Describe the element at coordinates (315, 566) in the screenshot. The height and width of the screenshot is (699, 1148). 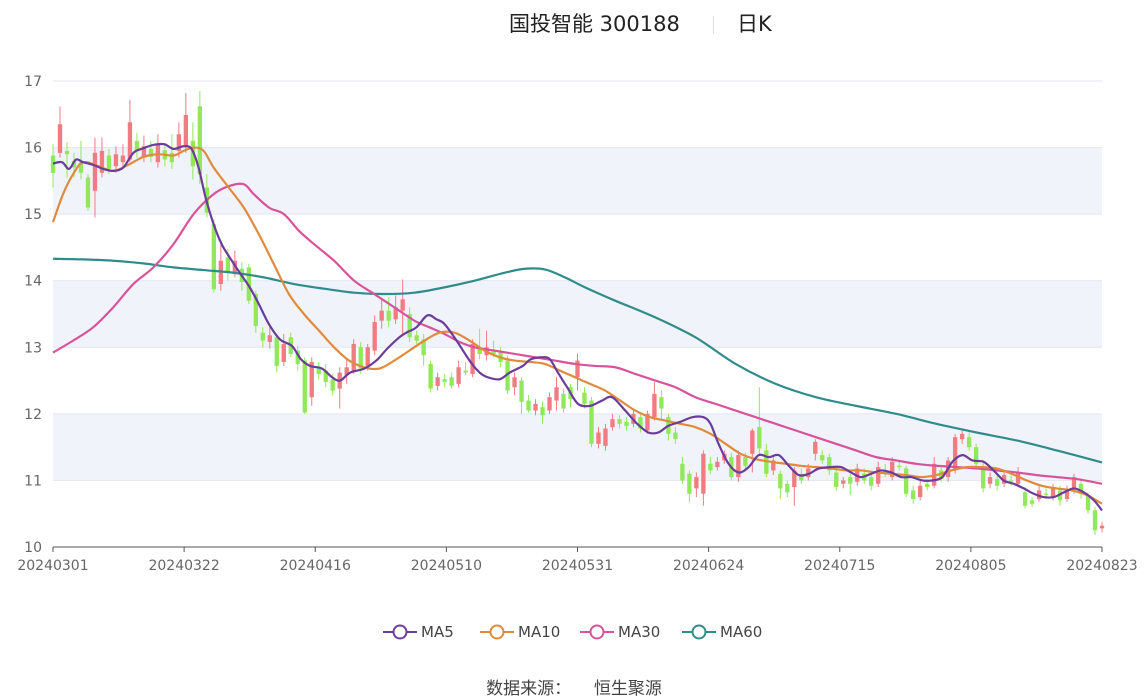
I see `x-tick-label: 20240416` at that location.